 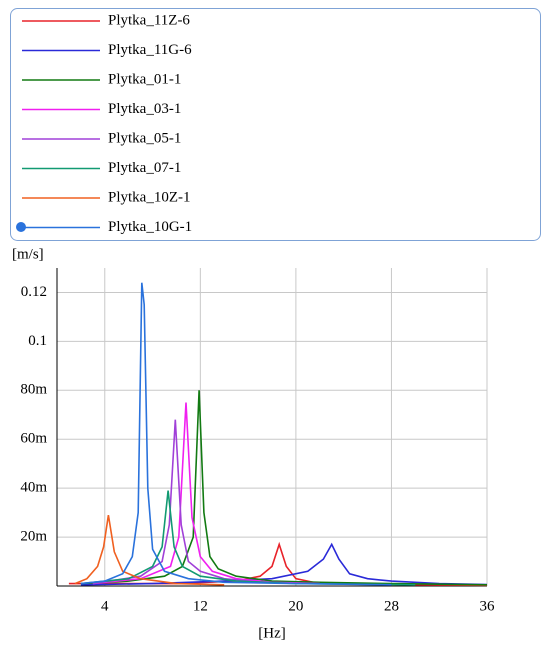 What do you see at coordinates (144, 168) in the screenshot?
I see `legend-label: Plytka_07-1` at bounding box center [144, 168].